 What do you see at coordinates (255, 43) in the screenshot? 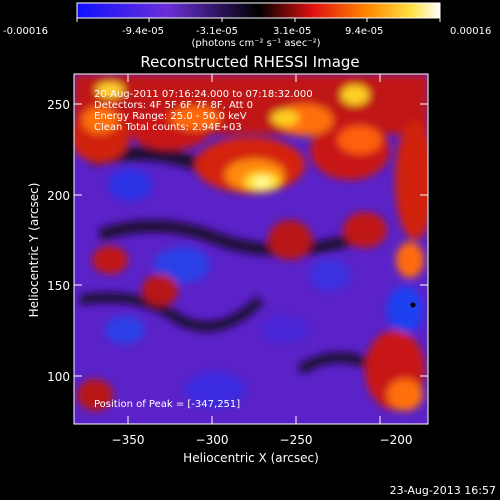
I see `colorbar-unit-label: (photons cm⁻² s⁻¹ asec⁻²)` at bounding box center [255, 43].